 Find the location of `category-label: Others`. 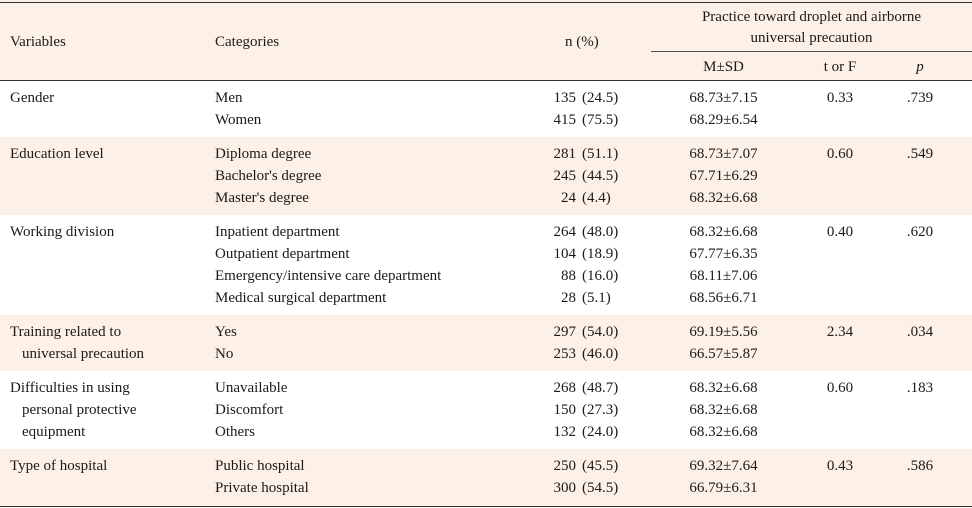

category-label: Others is located at coordinates (235, 432).